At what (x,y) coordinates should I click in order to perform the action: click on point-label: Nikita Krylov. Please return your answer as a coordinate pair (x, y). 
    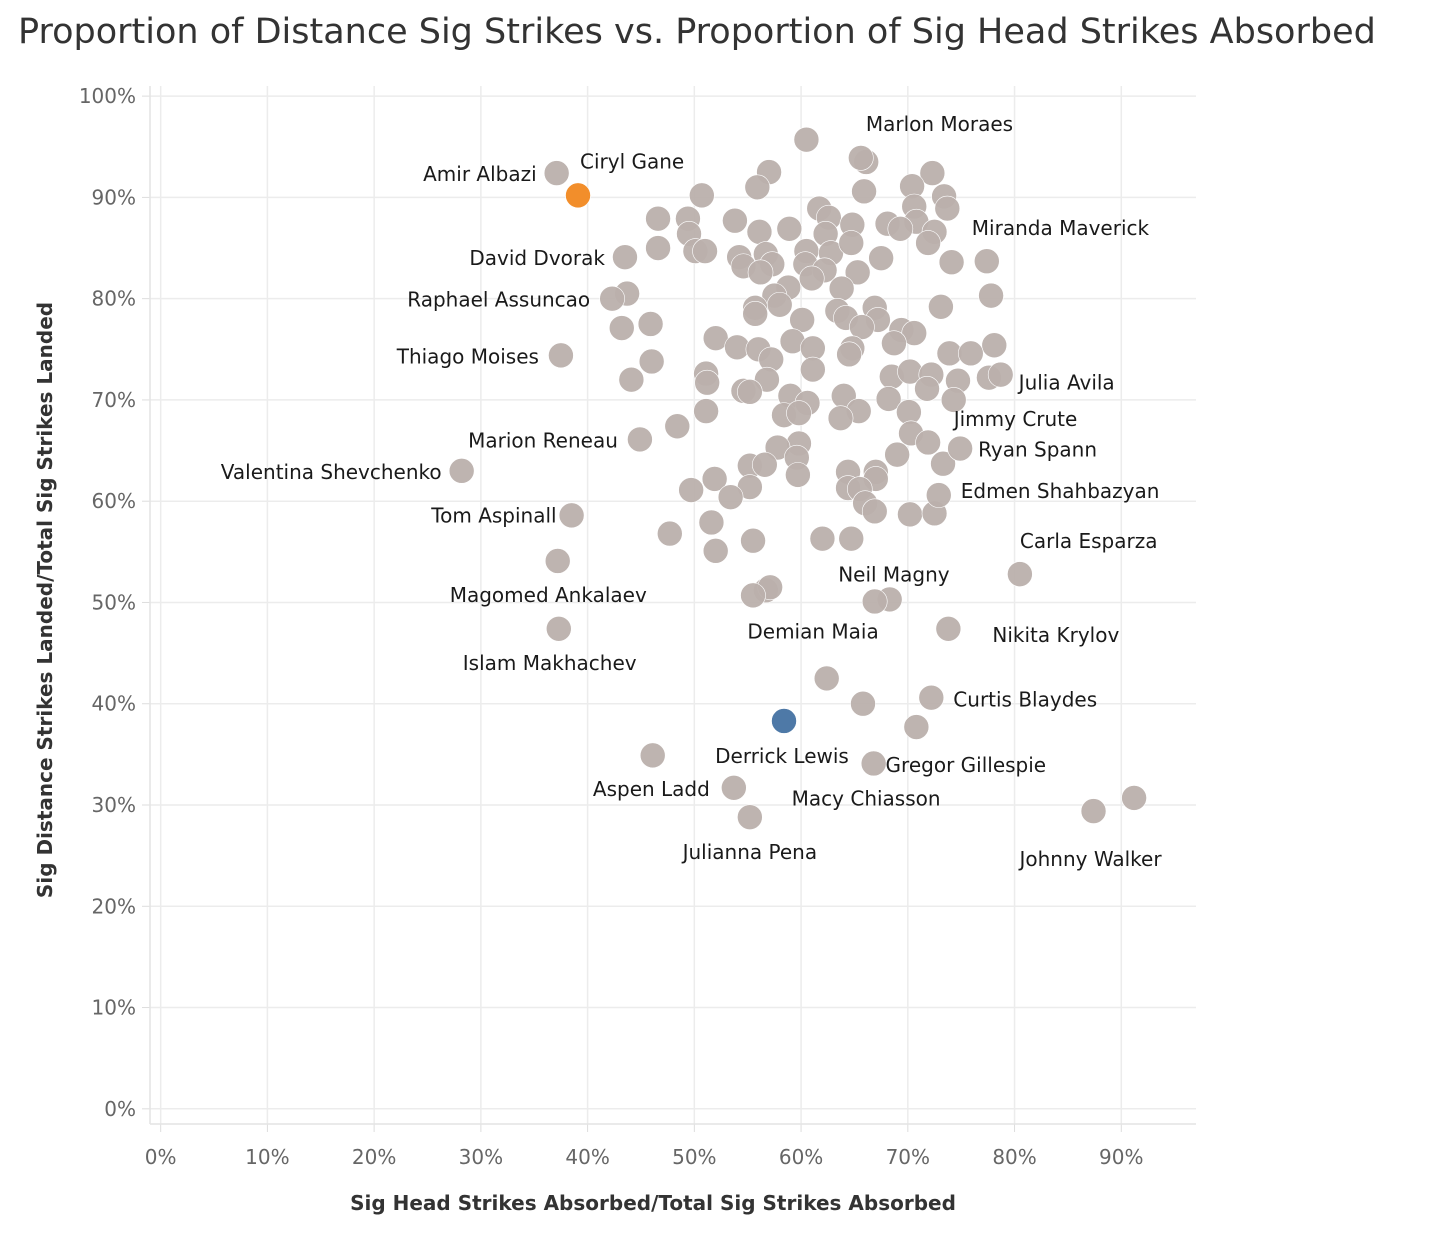
    Looking at the image, I should click on (1055, 635).